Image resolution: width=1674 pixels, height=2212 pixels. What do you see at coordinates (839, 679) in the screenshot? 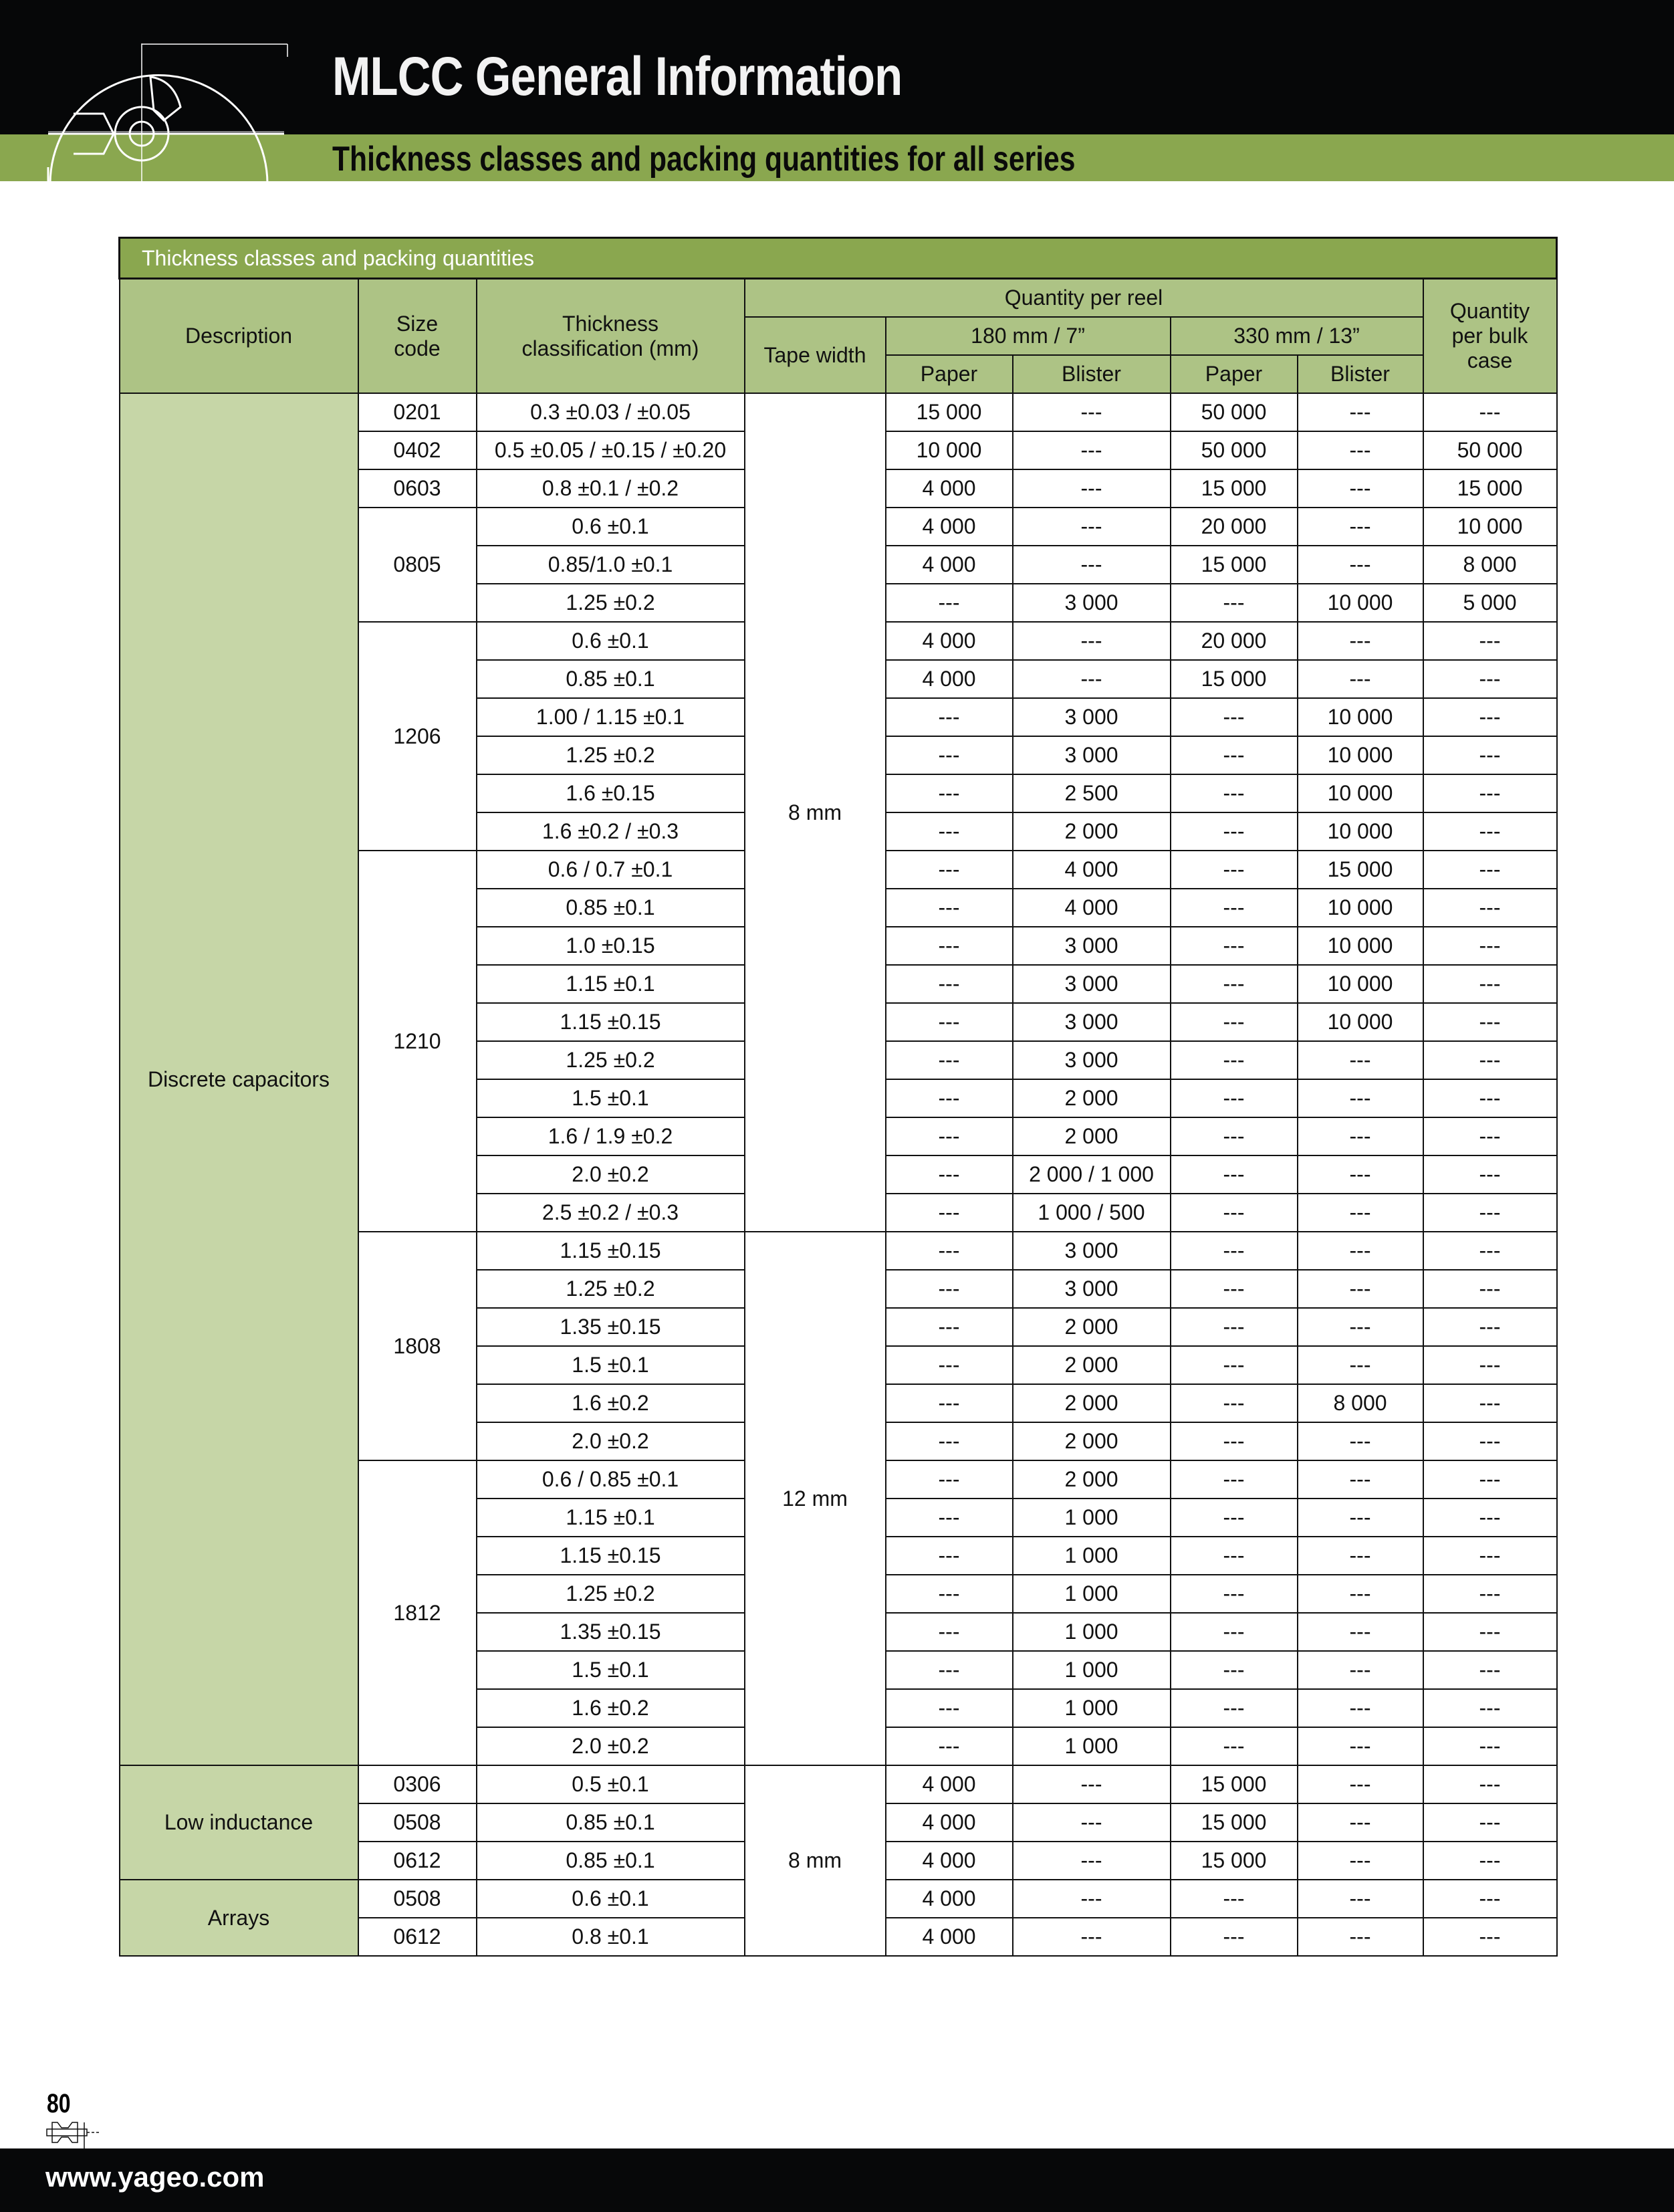
I see `table-row: 0.85 ±0.1 4 000 --- 15 000 --- ---` at bounding box center [839, 679].